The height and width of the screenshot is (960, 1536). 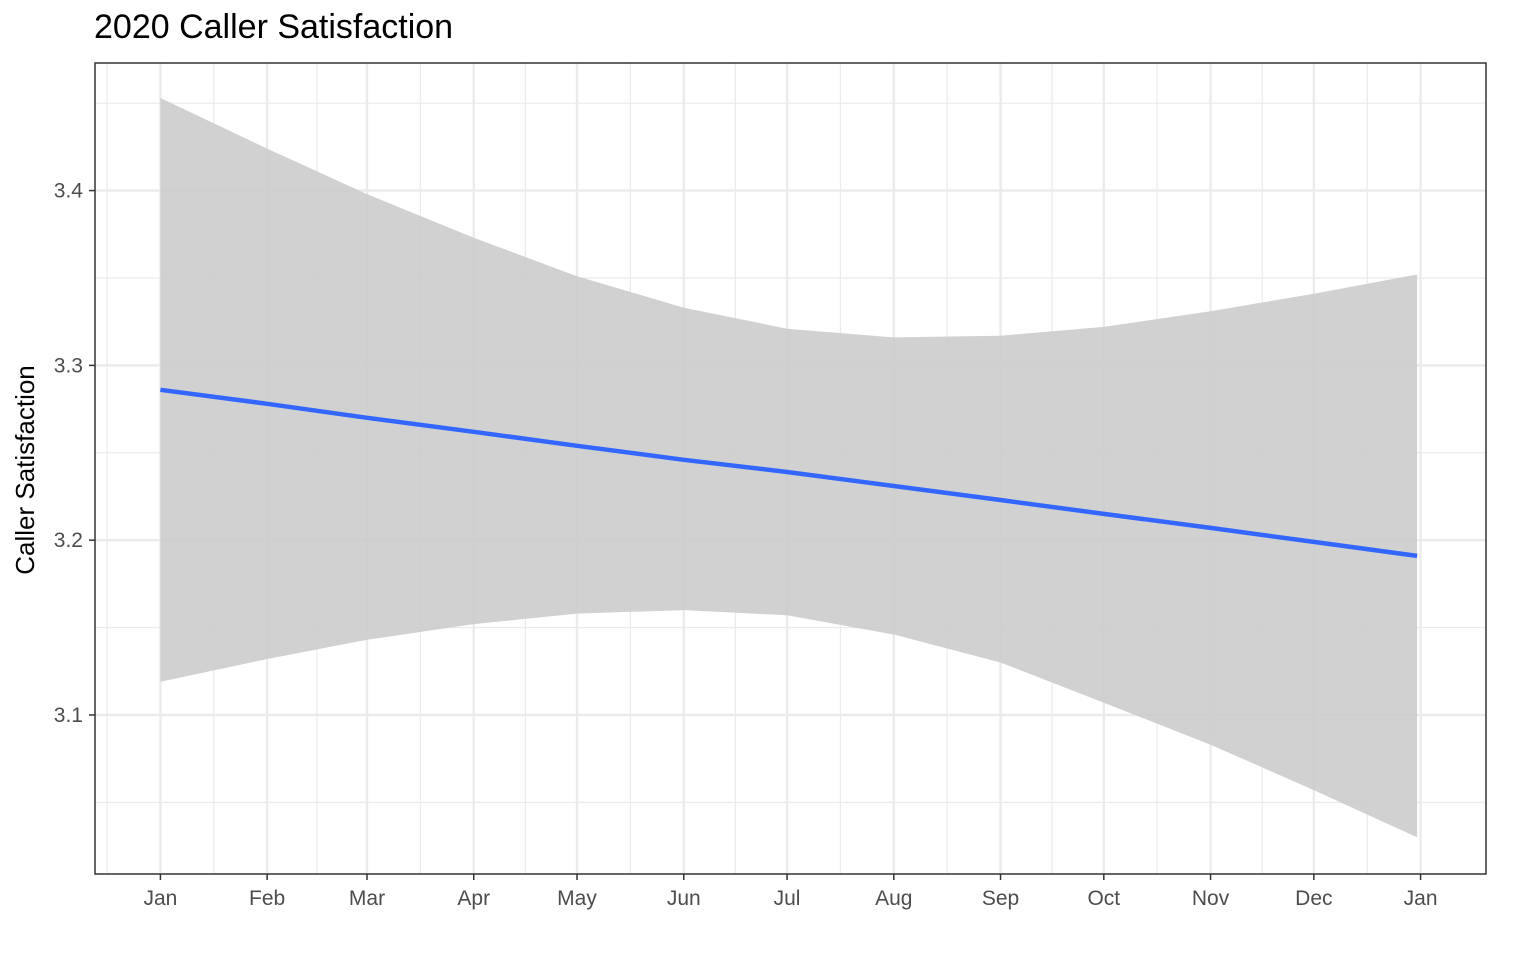 I want to click on y-axis: 3.1 3.2 3.3 3.4, so click(x=74, y=453).